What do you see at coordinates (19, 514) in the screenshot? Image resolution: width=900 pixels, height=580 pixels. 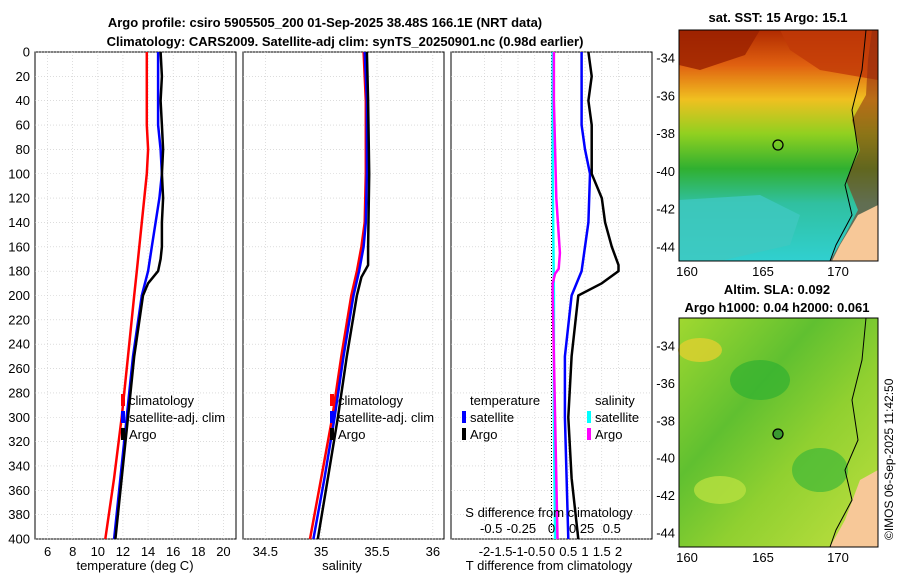 I see `depth-tick-label: 380` at bounding box center [19, 514].